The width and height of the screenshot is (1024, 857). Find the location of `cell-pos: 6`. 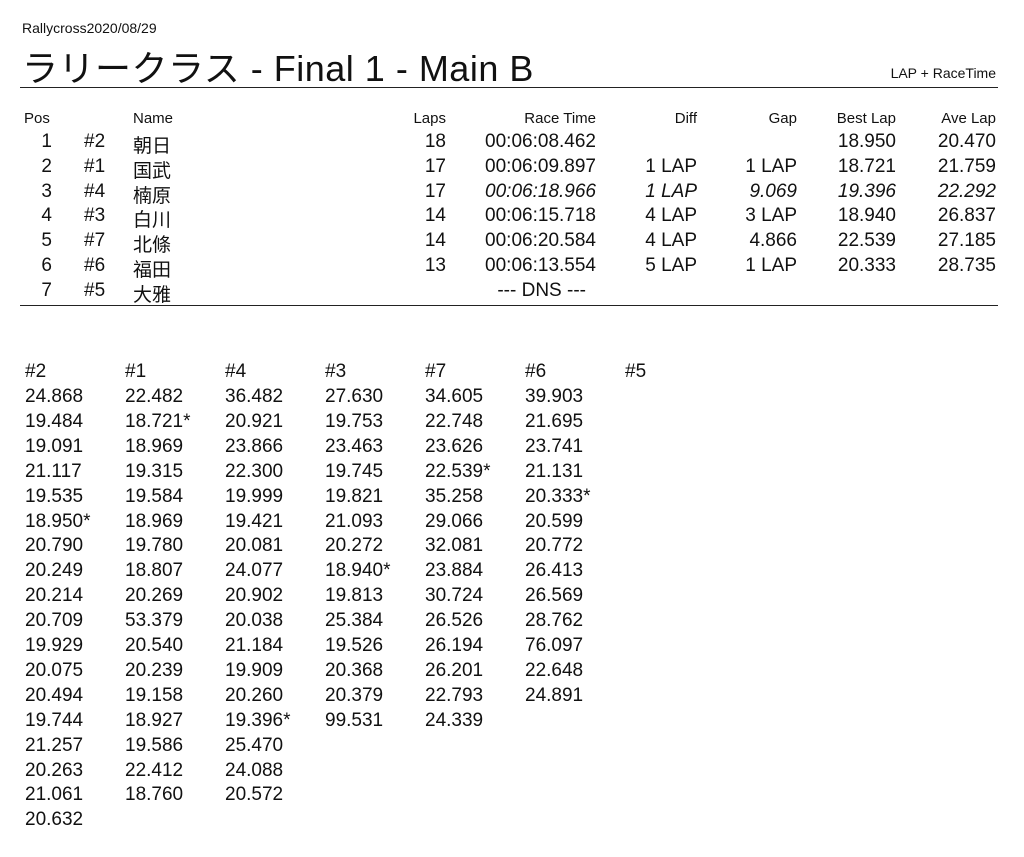

cell-pos: 6 is located at coordinates (46, 265).